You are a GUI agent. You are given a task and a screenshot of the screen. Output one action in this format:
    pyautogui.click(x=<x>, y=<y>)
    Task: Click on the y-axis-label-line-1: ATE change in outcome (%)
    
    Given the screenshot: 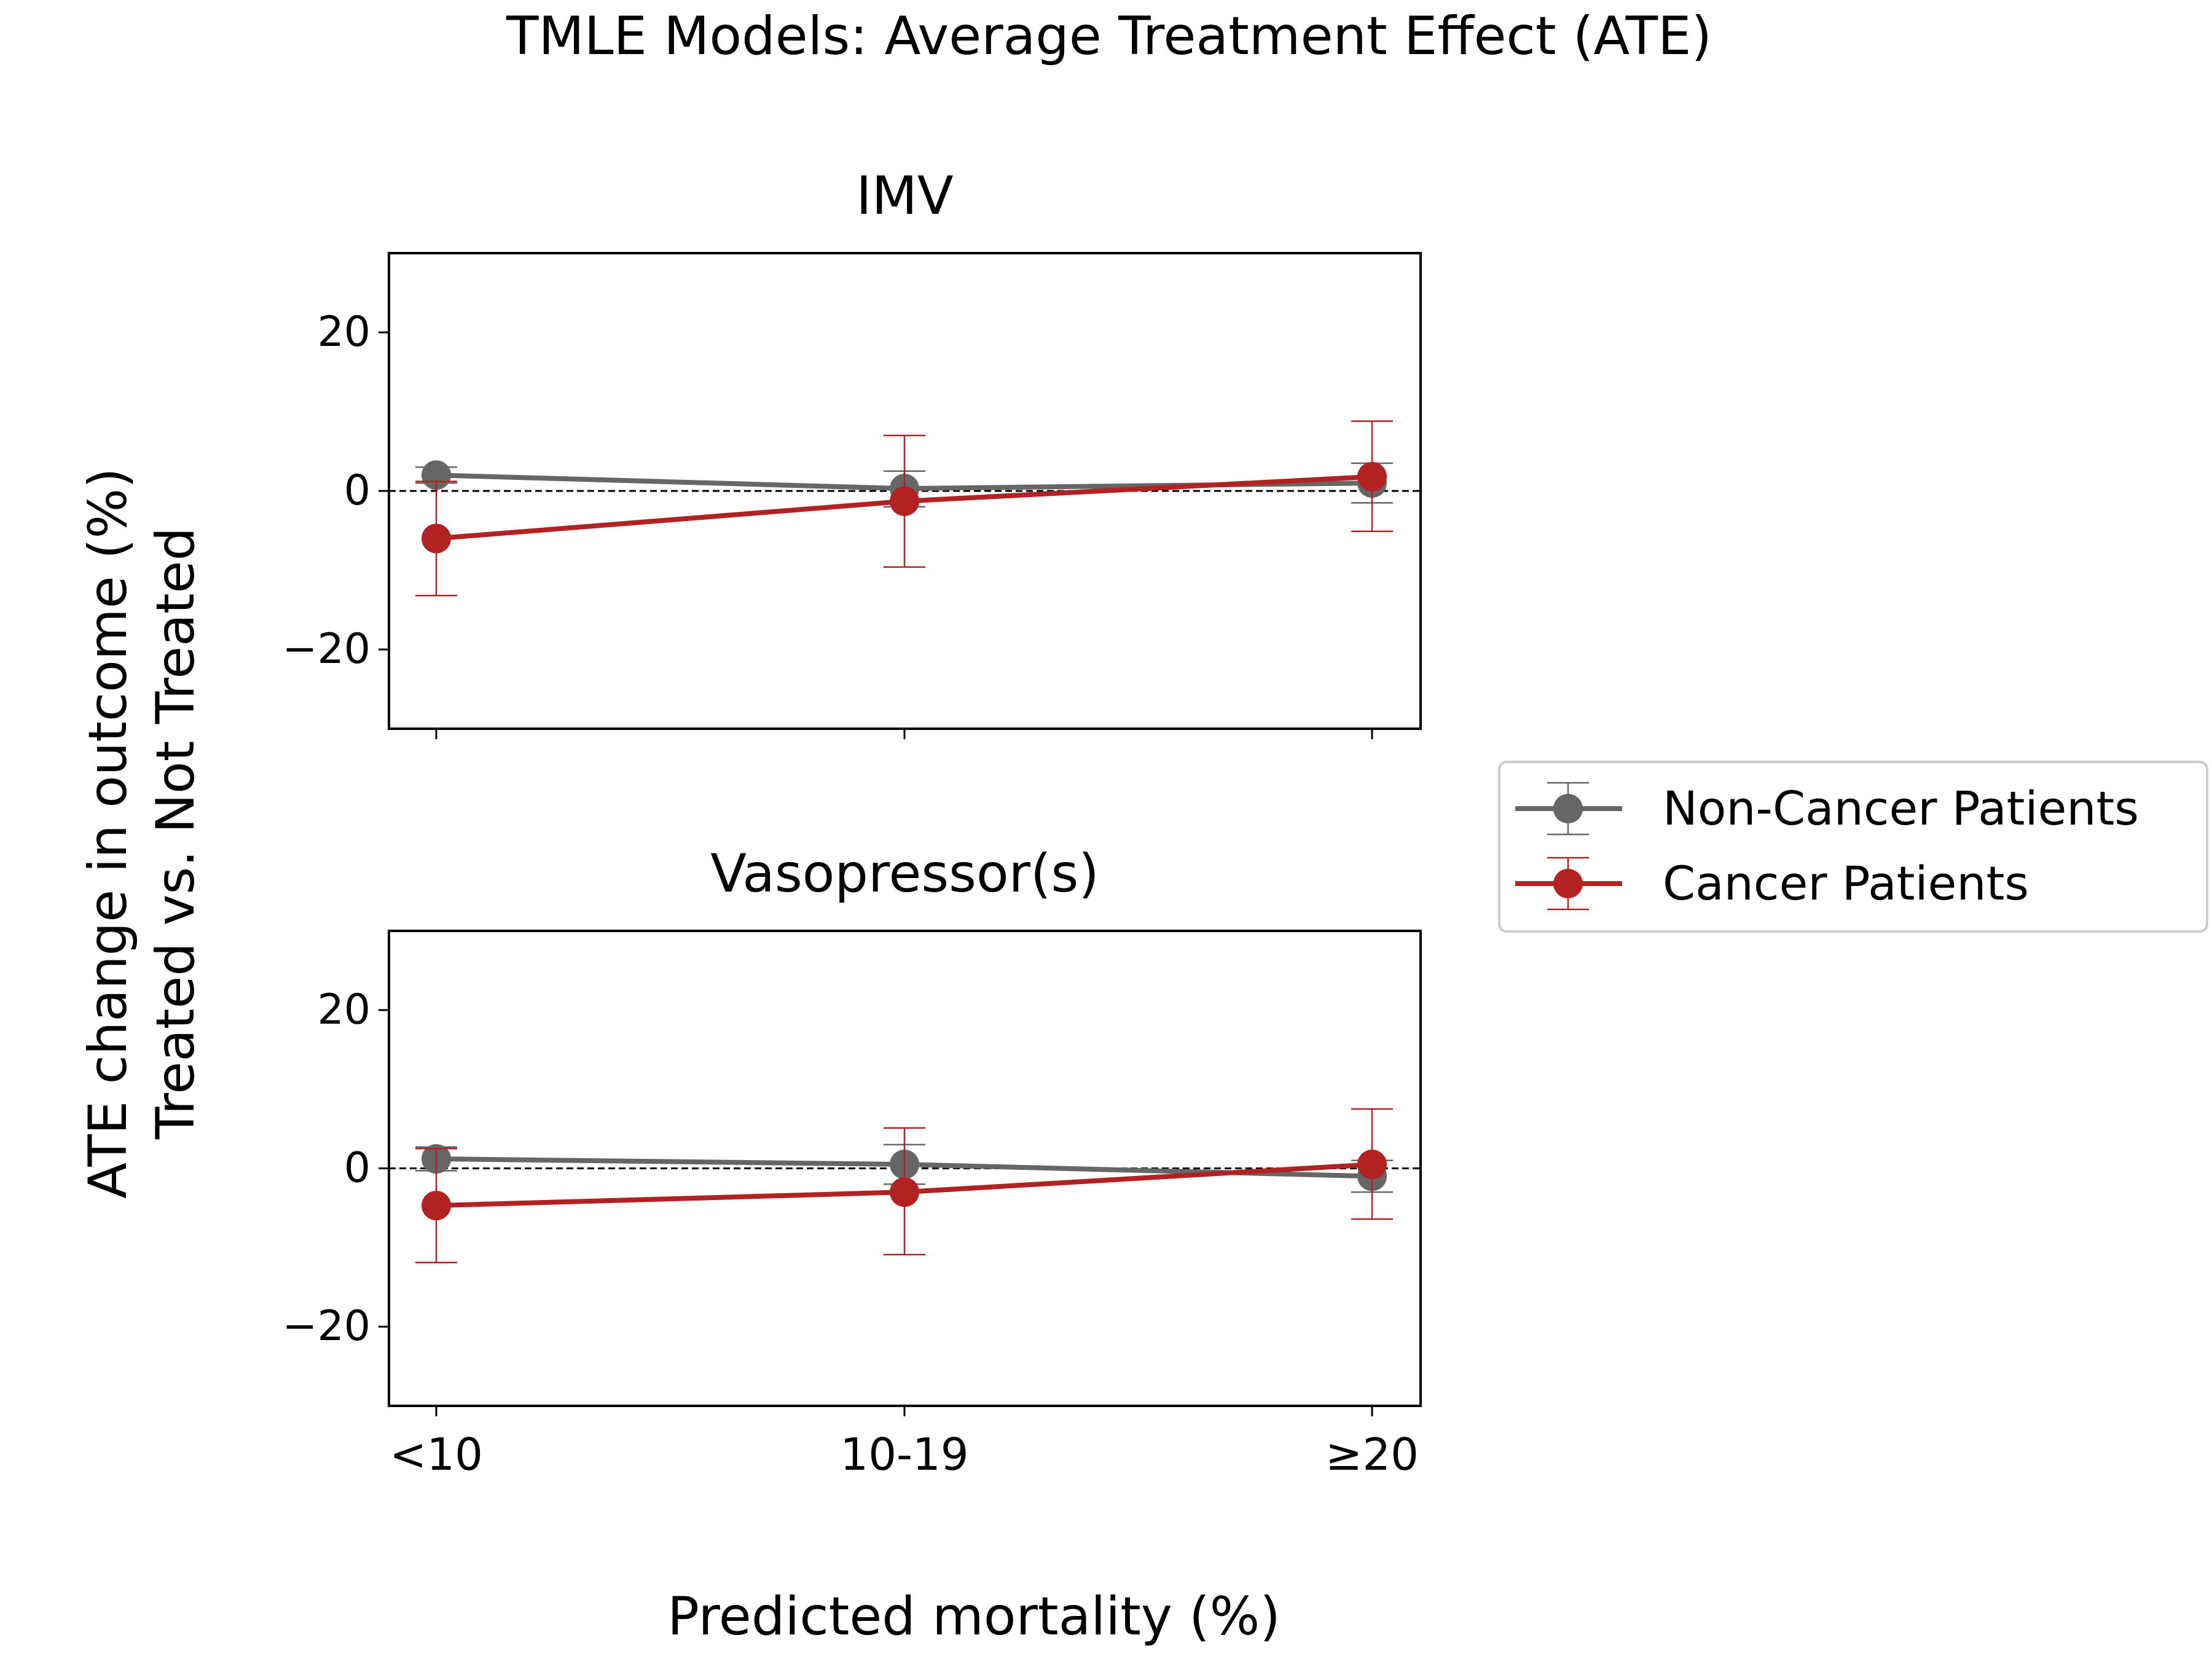 What is the action you would take?
    pyautogui.click(x=108, y=833)
    